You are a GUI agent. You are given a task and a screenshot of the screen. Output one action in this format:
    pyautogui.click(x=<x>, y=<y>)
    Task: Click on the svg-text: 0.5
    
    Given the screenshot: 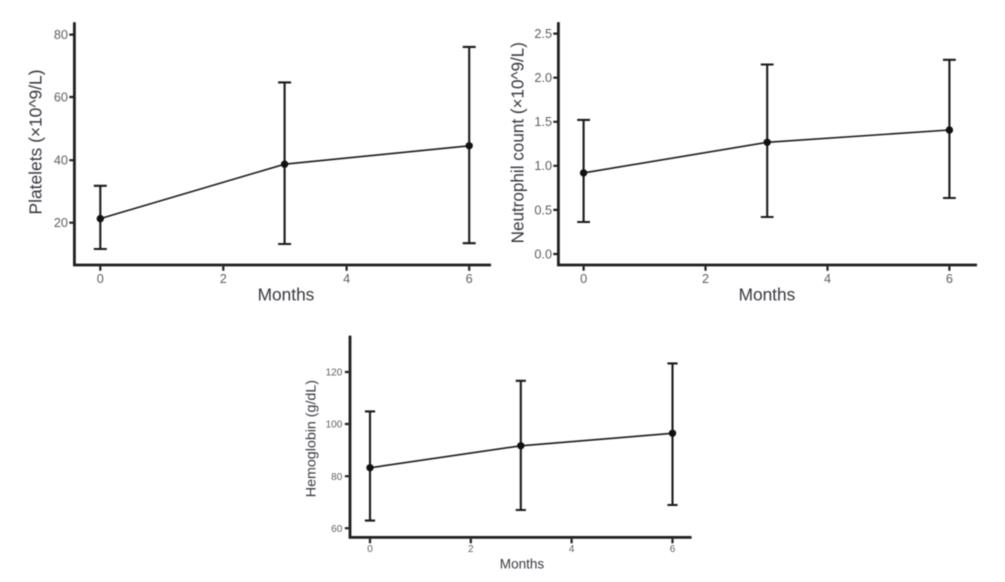 What is the action you would take?
    pyautogui.click(x=543, y=210)
    